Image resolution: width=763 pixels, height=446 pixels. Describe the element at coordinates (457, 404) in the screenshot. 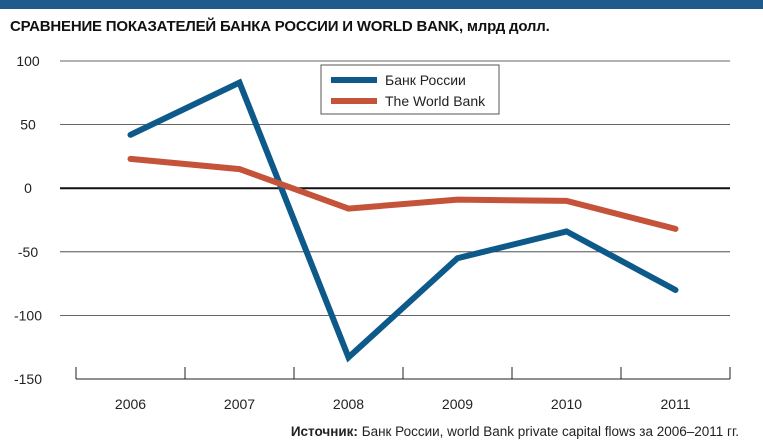

I see `x-tick-label: 2009` at that location.